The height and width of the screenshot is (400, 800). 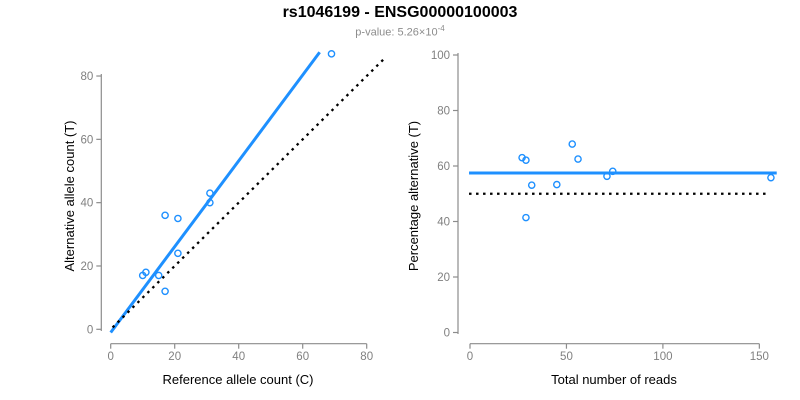 I want to click on x-tick-label: 40, so click(x=238, y=357).